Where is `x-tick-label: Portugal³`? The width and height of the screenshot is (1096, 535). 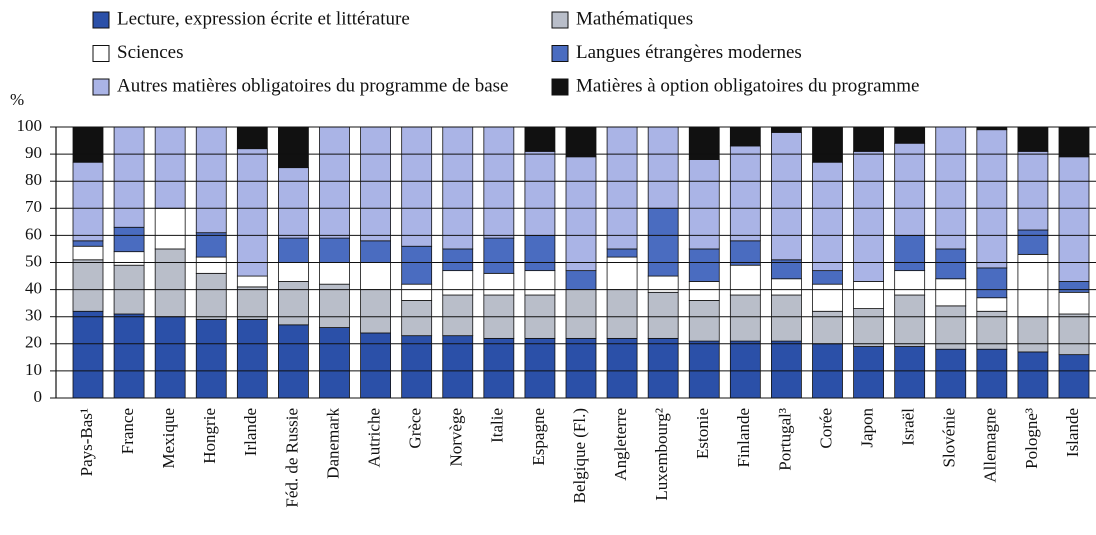 x-tick-label: Portugal³ is located at coordinates (784, 439).